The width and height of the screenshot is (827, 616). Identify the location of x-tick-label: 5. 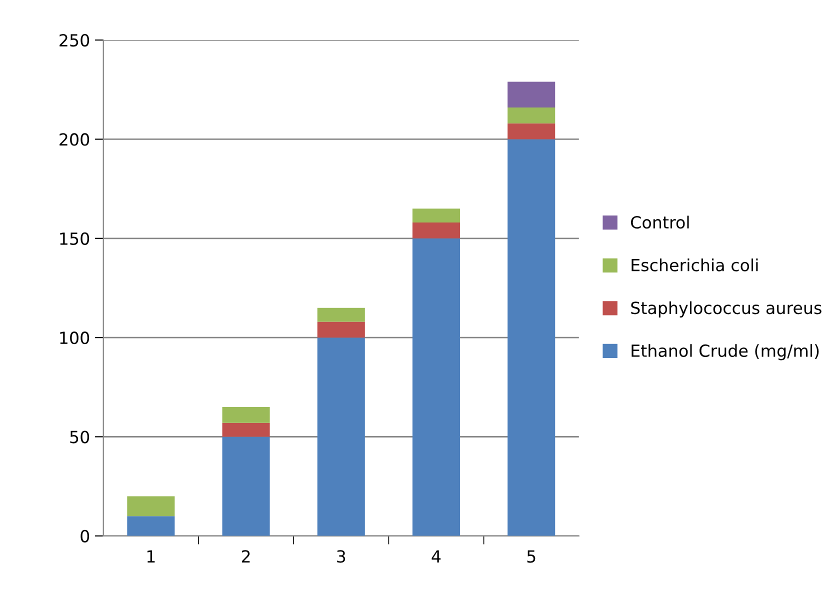
(531, 556).